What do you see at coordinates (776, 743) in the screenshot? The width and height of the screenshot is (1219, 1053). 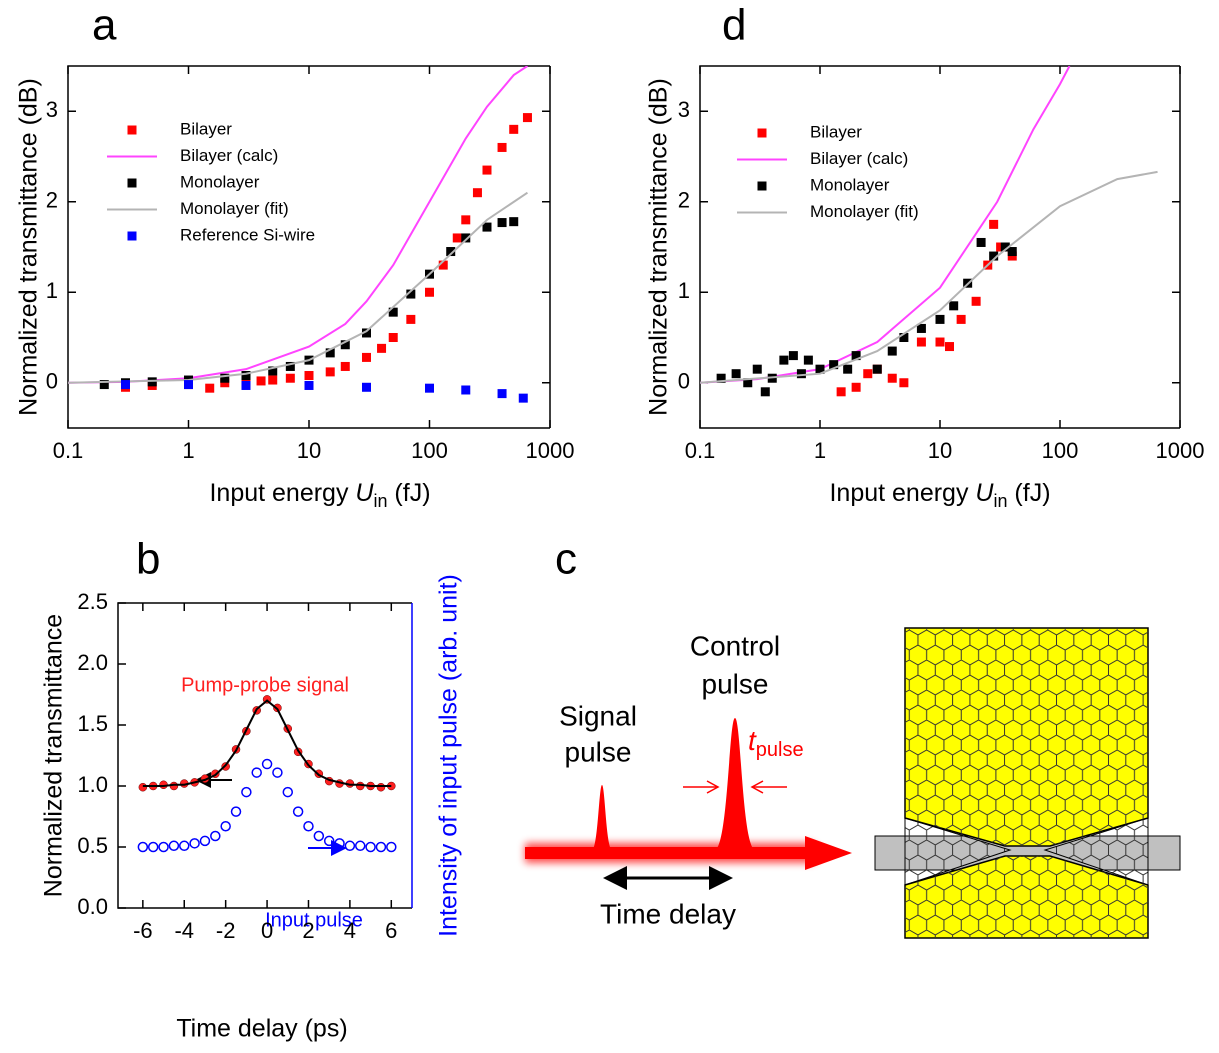 I see `pulse-width-label: tpulse` at bounding box center [776, 743].